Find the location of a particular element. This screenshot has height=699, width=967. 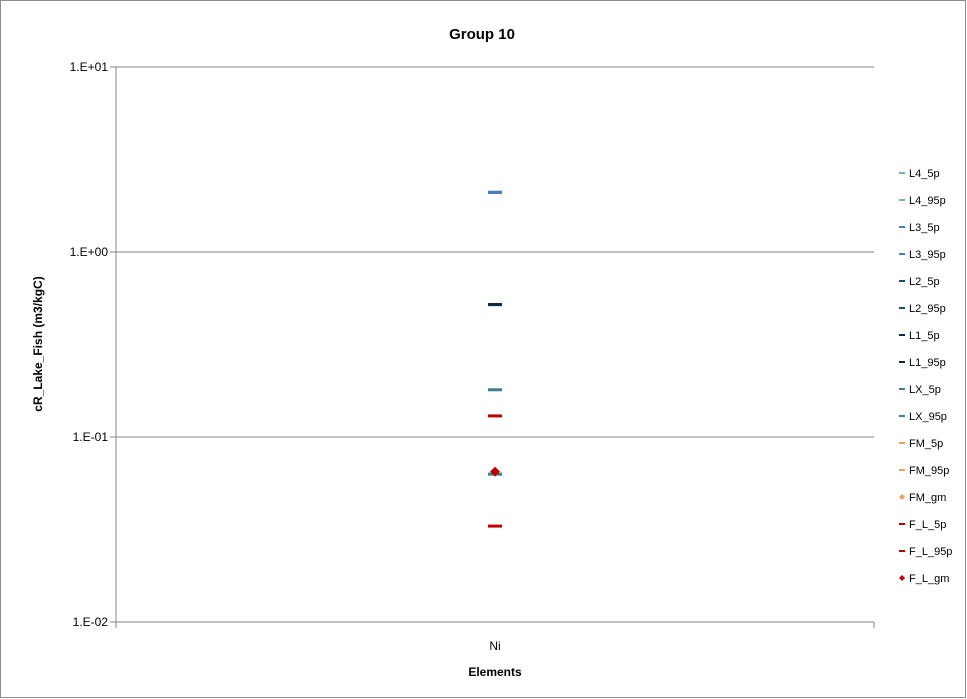

legend-label-L3_95p: L3_95p is located at coordinates (927, 255).